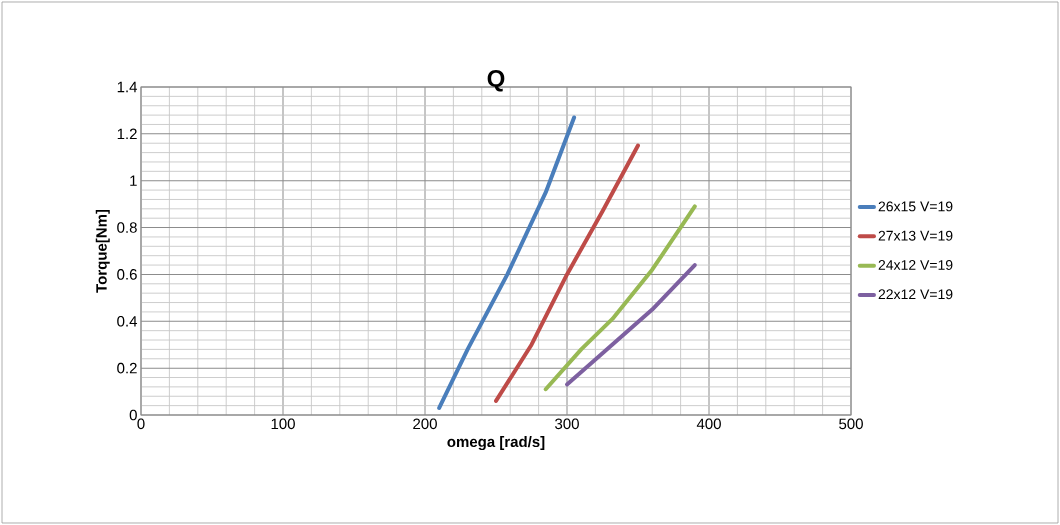 This screenshot has height=525, width=1060. I want to click on legend-label: 27x13 V=19, so click(915, 235).